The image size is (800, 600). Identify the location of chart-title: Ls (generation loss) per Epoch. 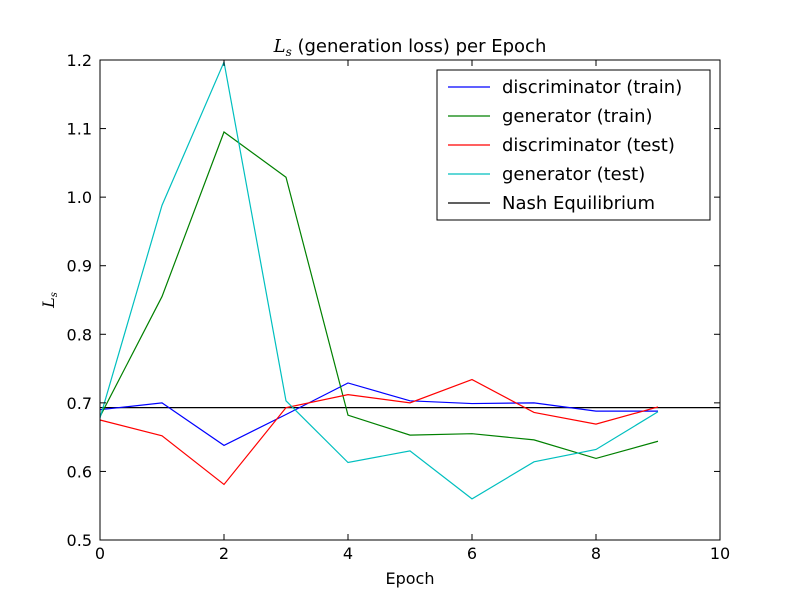
(410, 47).